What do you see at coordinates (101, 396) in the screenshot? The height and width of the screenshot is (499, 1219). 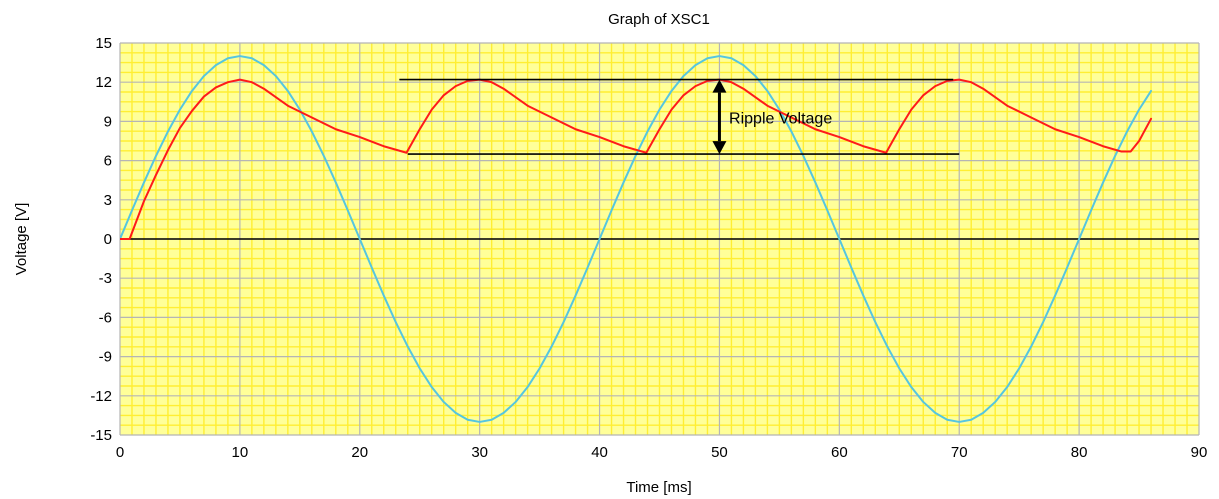 I see `y-tick-label: -12` at bounding box center [101, 396].